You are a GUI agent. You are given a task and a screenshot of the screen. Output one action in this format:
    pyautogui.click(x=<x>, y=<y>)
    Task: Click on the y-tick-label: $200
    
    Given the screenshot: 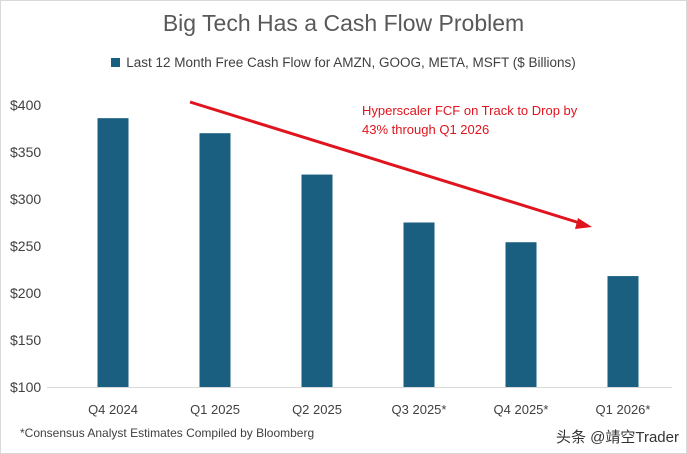 What is the action you would take?
    pyautogui.click(x=25, y=293)
    